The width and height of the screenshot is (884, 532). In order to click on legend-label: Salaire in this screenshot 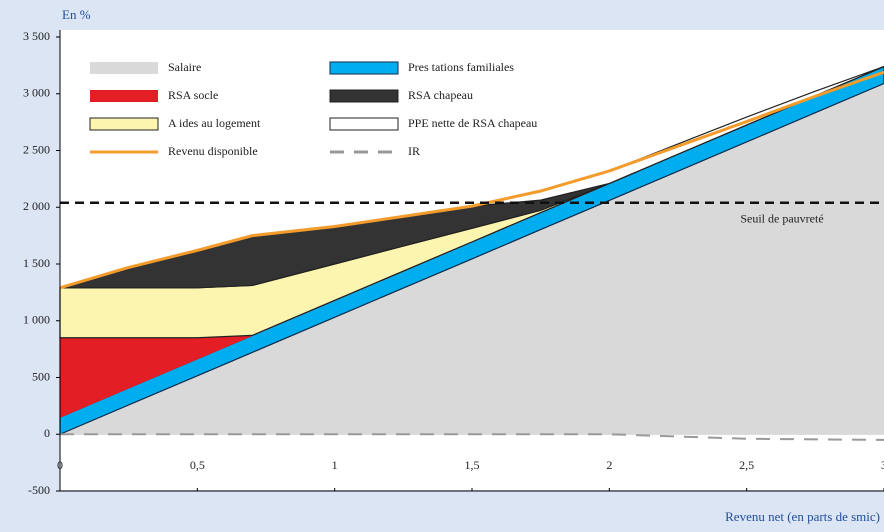, I will do `click(184, 67)`.